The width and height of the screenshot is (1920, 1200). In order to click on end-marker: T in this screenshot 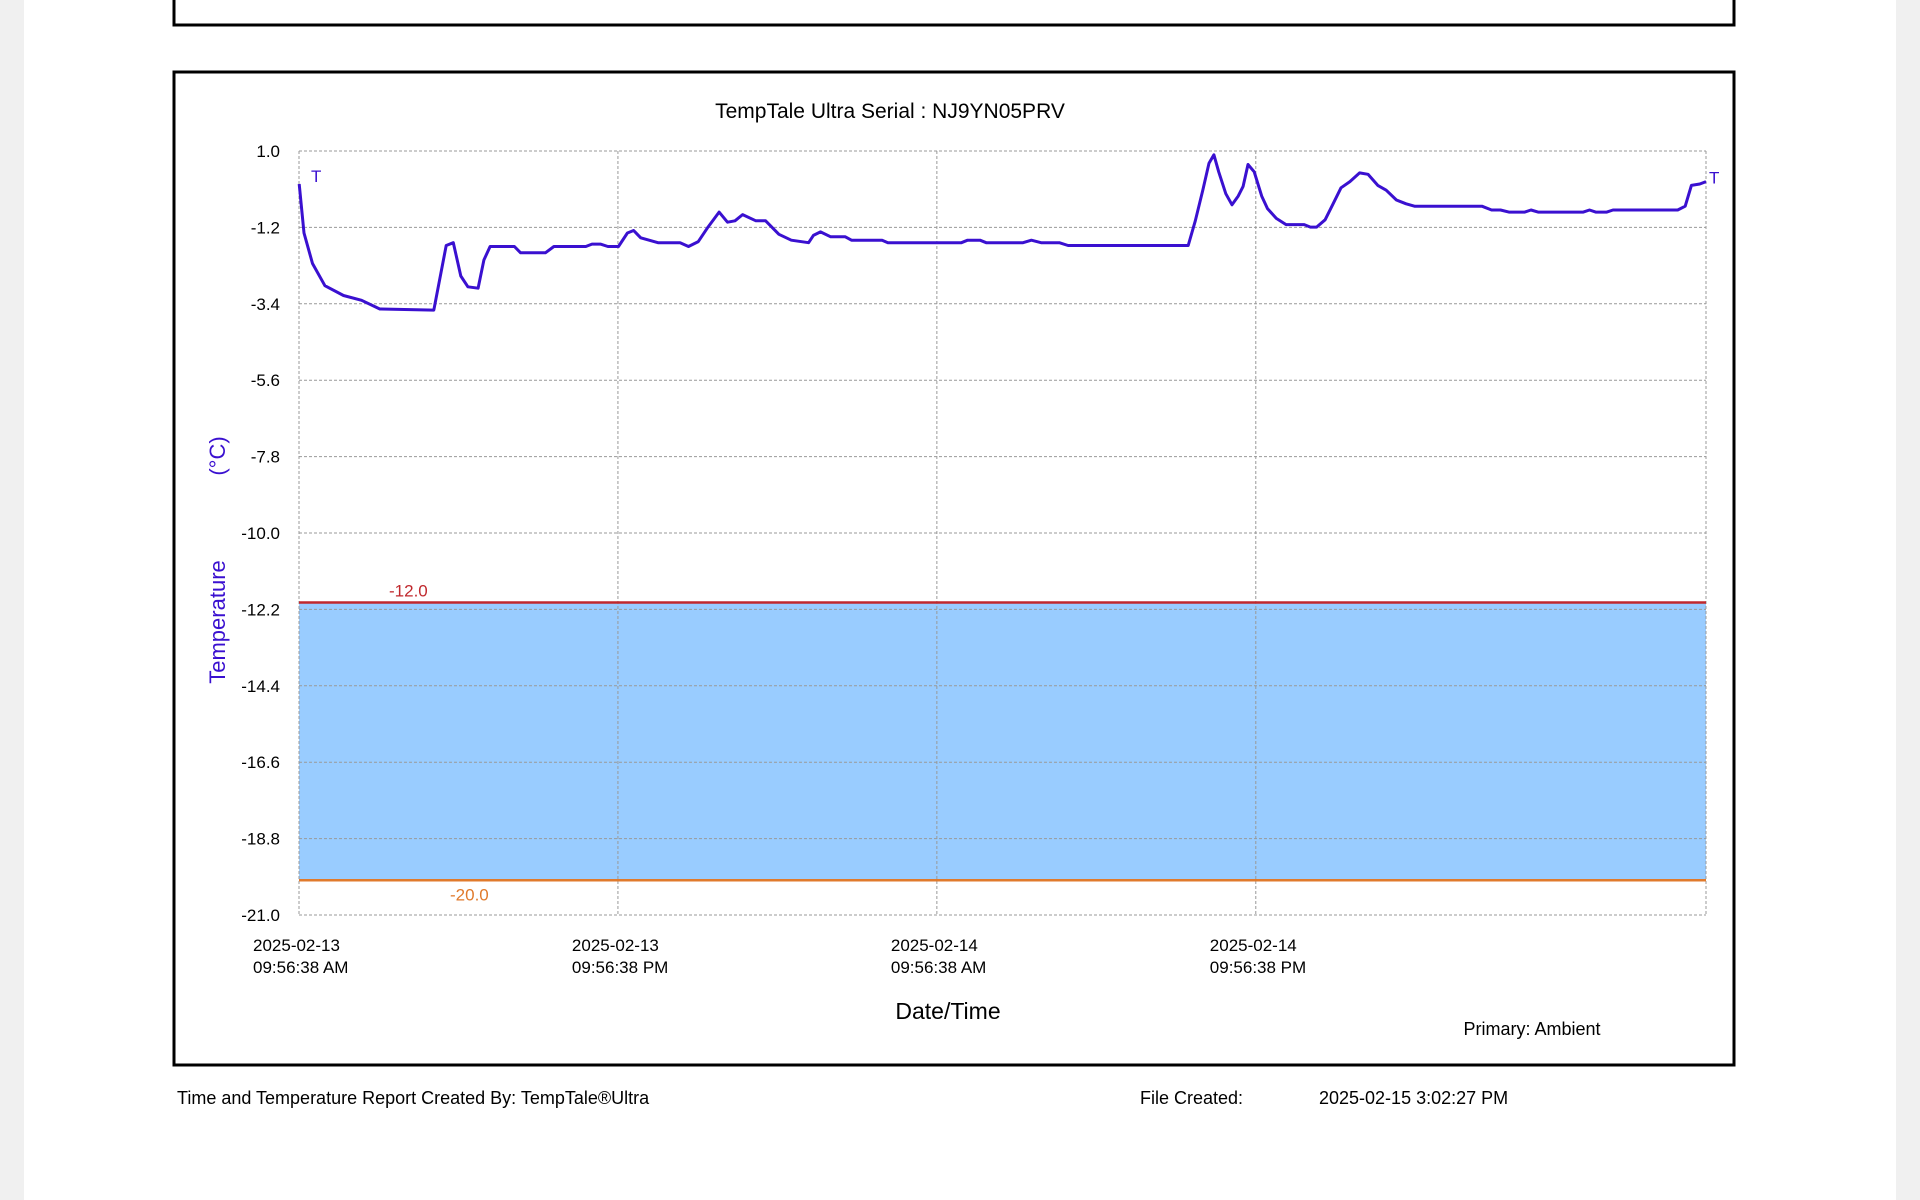, I will do `click(1714, 178)`.